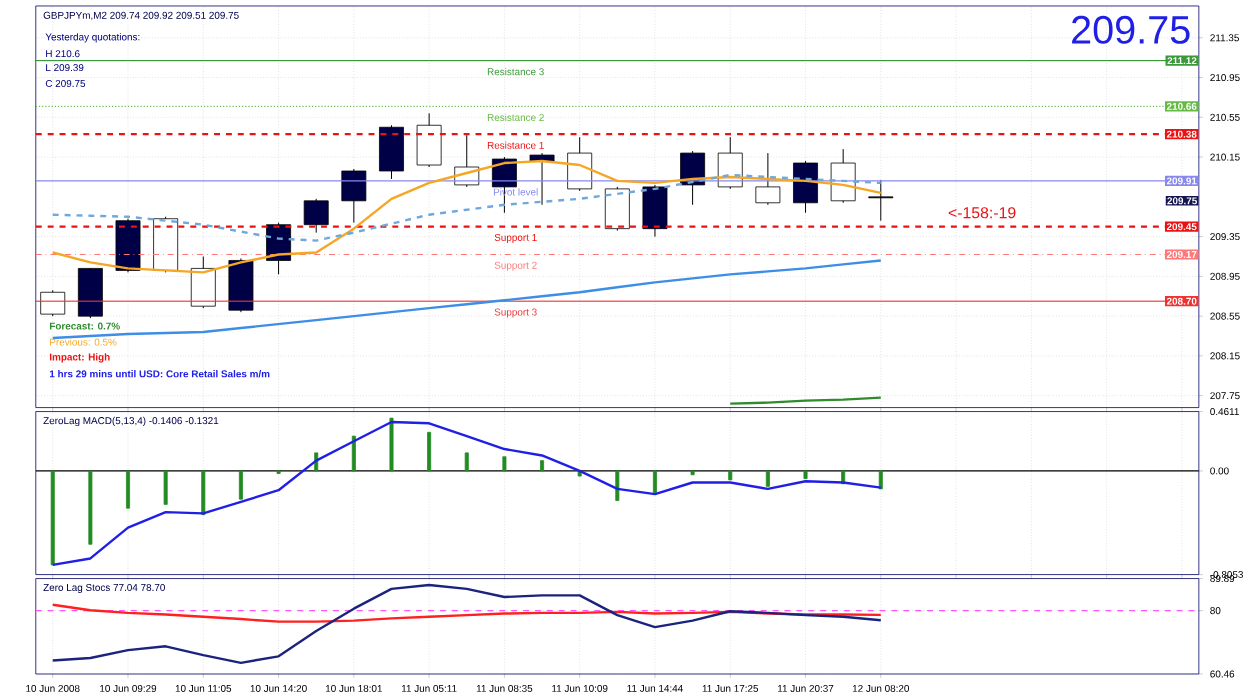  Describe the element at coordinates (466, 613) in the screenshot. I see `line-series` at that location.